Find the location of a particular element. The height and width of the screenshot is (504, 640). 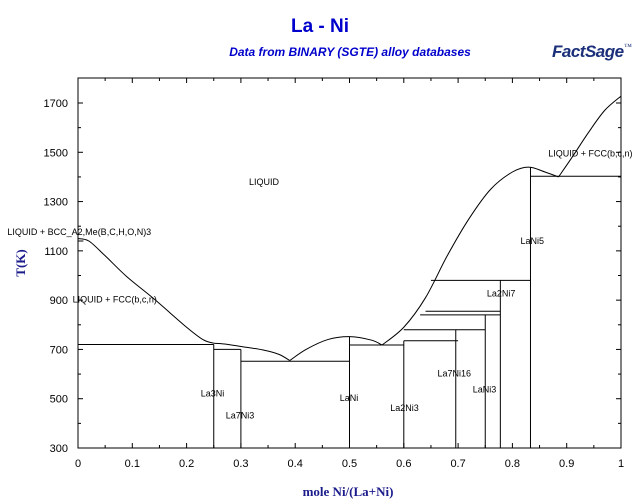

y-tick-label: 1100 is located at coordinates (56, 252).